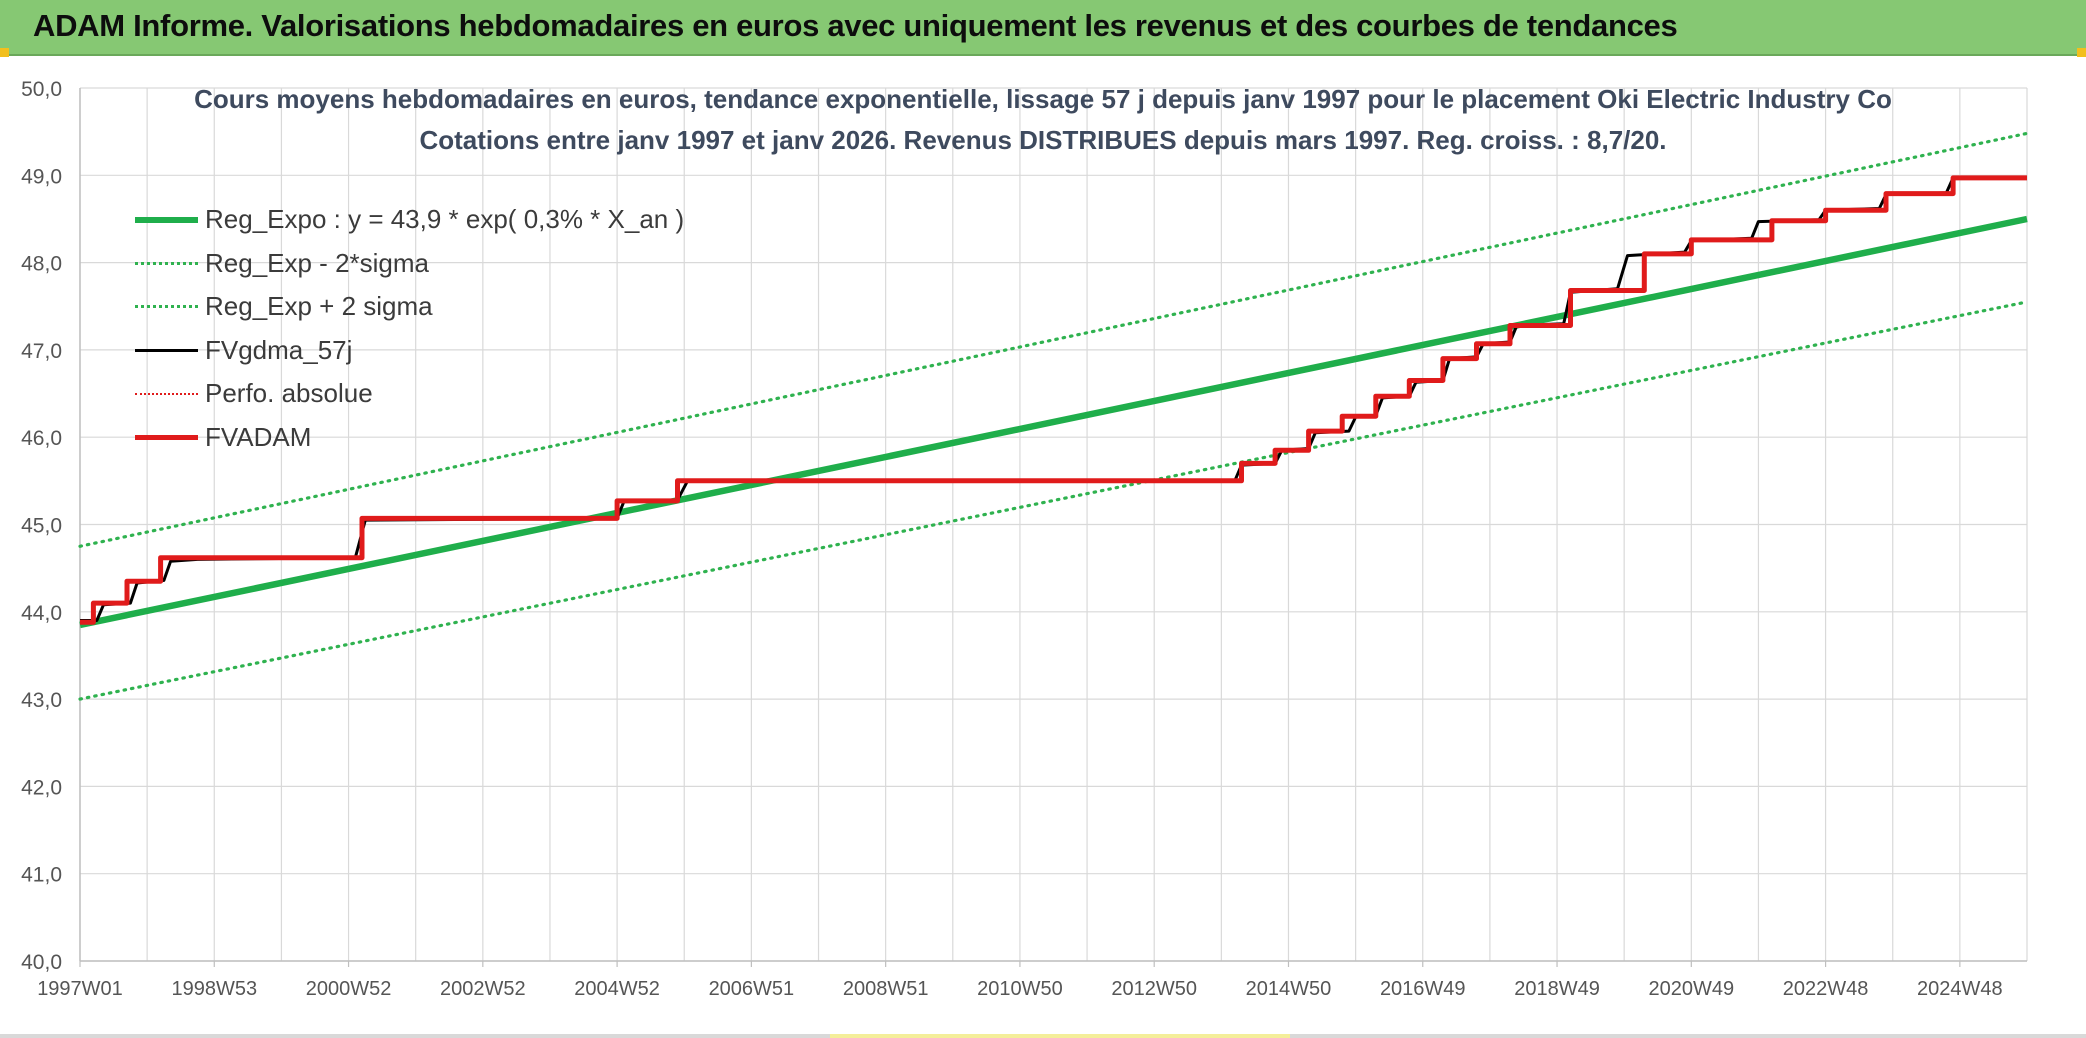  I want to click on y-tick-label: 41,0, so click(41, 875).